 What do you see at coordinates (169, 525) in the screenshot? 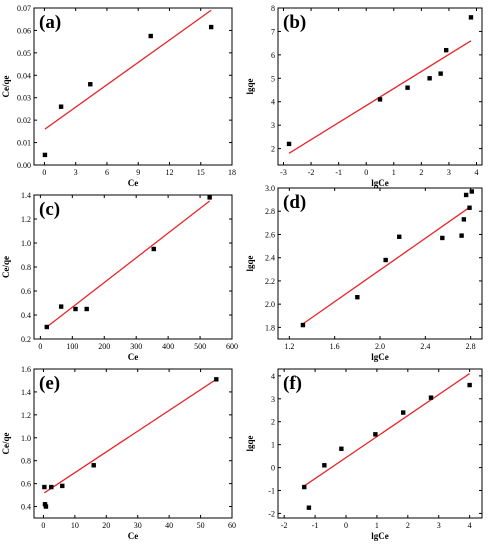
I see `x-tick-label: 40` at bounding box center [169, 525].